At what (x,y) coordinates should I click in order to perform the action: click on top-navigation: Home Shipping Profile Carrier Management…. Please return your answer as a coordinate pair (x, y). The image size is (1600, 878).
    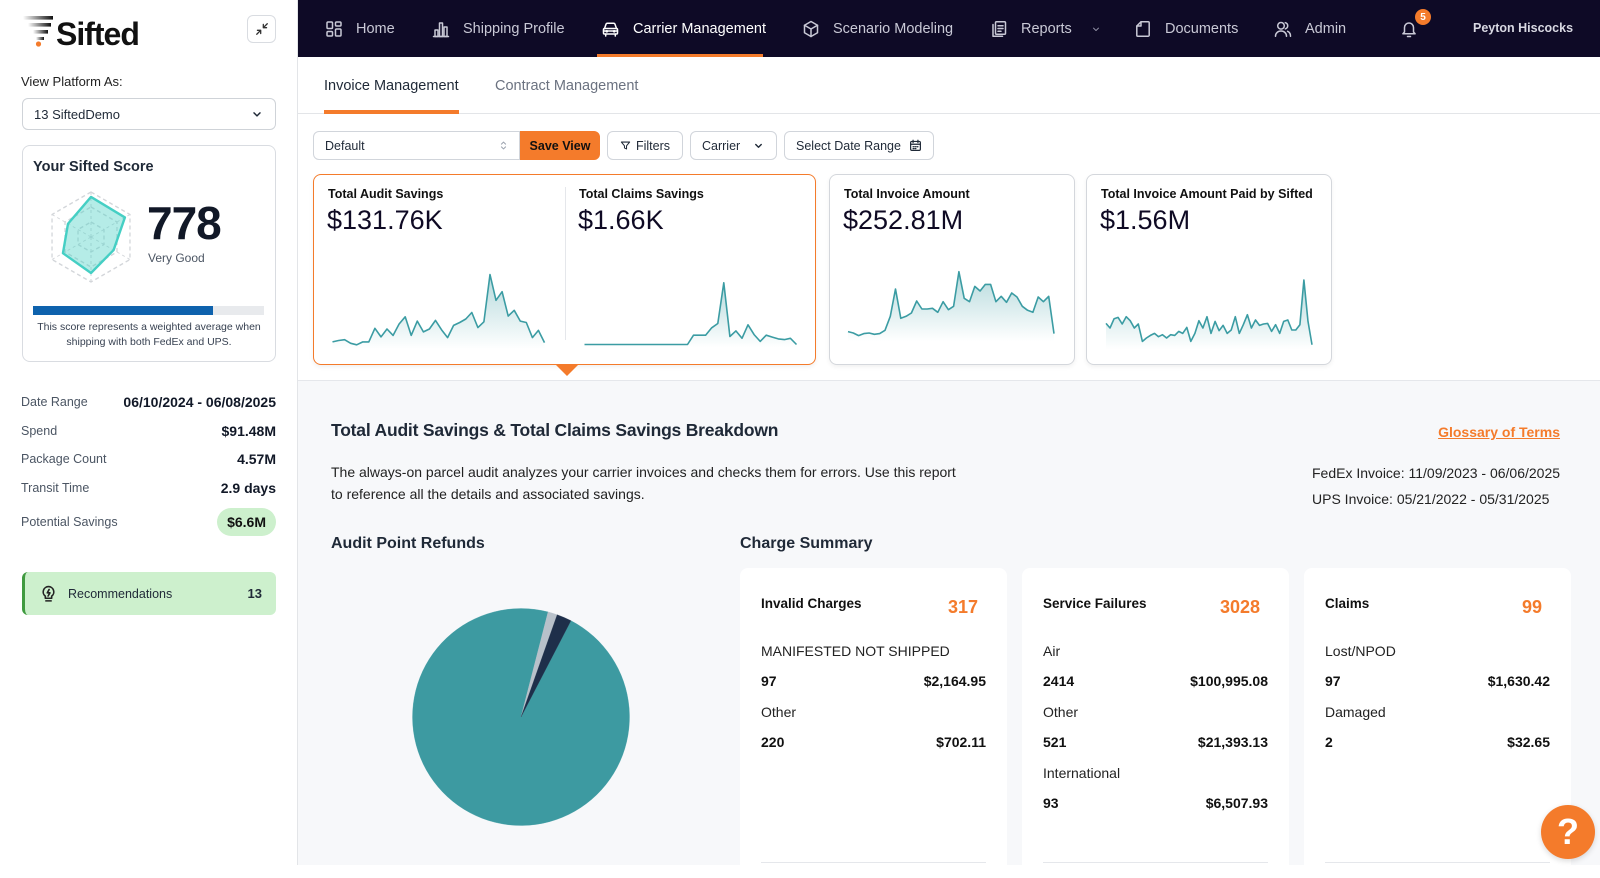
    Looking at the image, I should click on (949, 28).